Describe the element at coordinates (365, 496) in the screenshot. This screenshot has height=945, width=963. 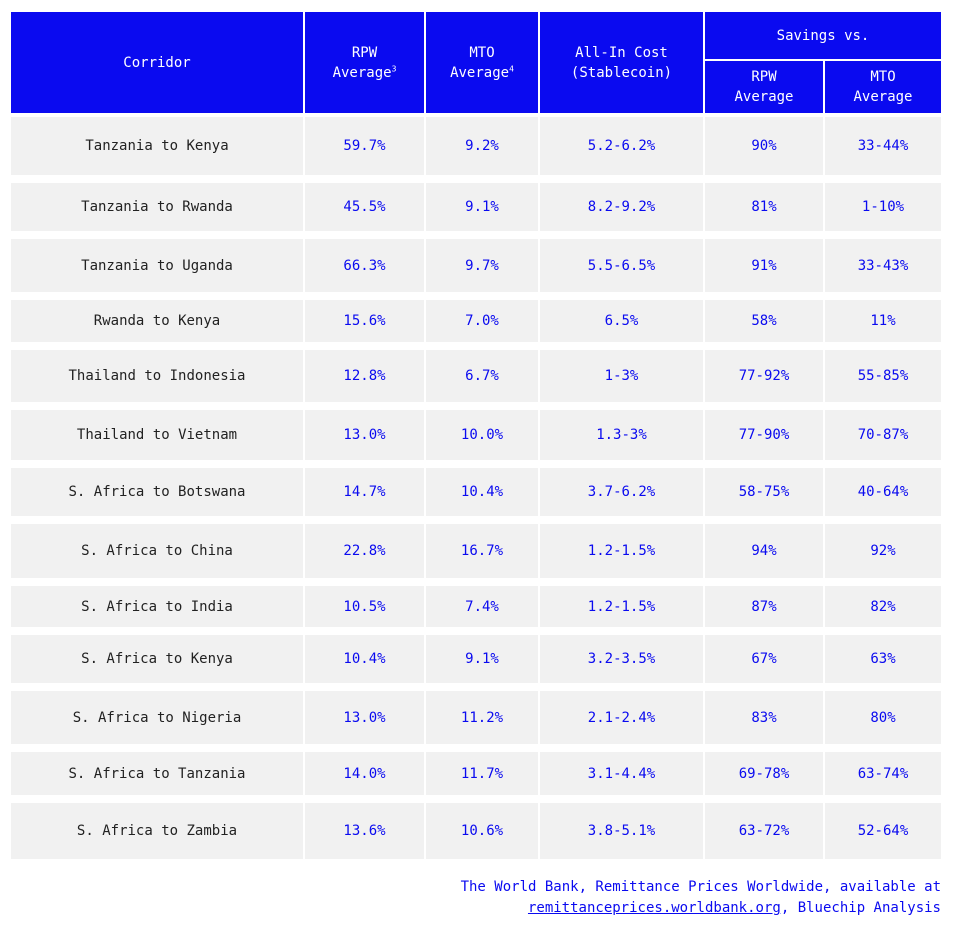
I see `rpw-average-cell: 14.7%` at that location.